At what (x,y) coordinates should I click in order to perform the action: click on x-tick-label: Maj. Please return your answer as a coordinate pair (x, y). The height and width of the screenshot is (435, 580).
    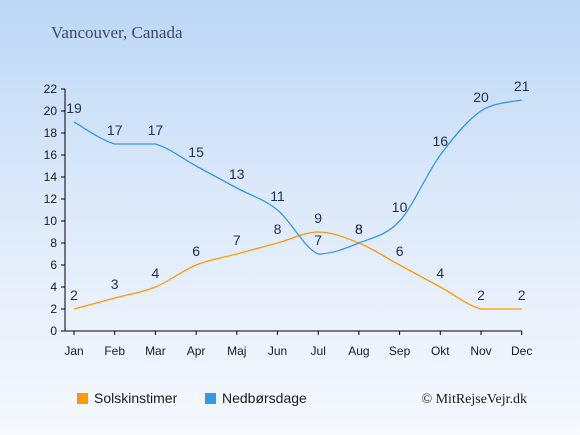
    Looking at the image, I should click on (236, 351).